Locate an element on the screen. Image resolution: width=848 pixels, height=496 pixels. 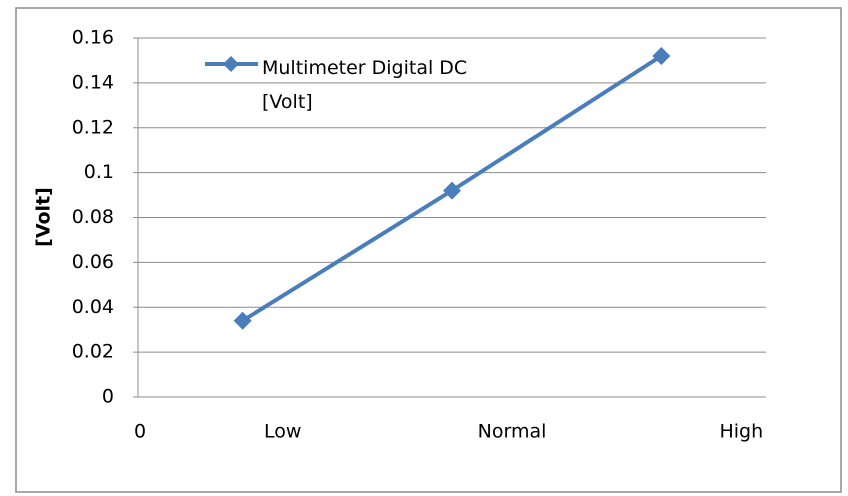
y-tick-label: 0.06 is located at coordinates (93, 262).